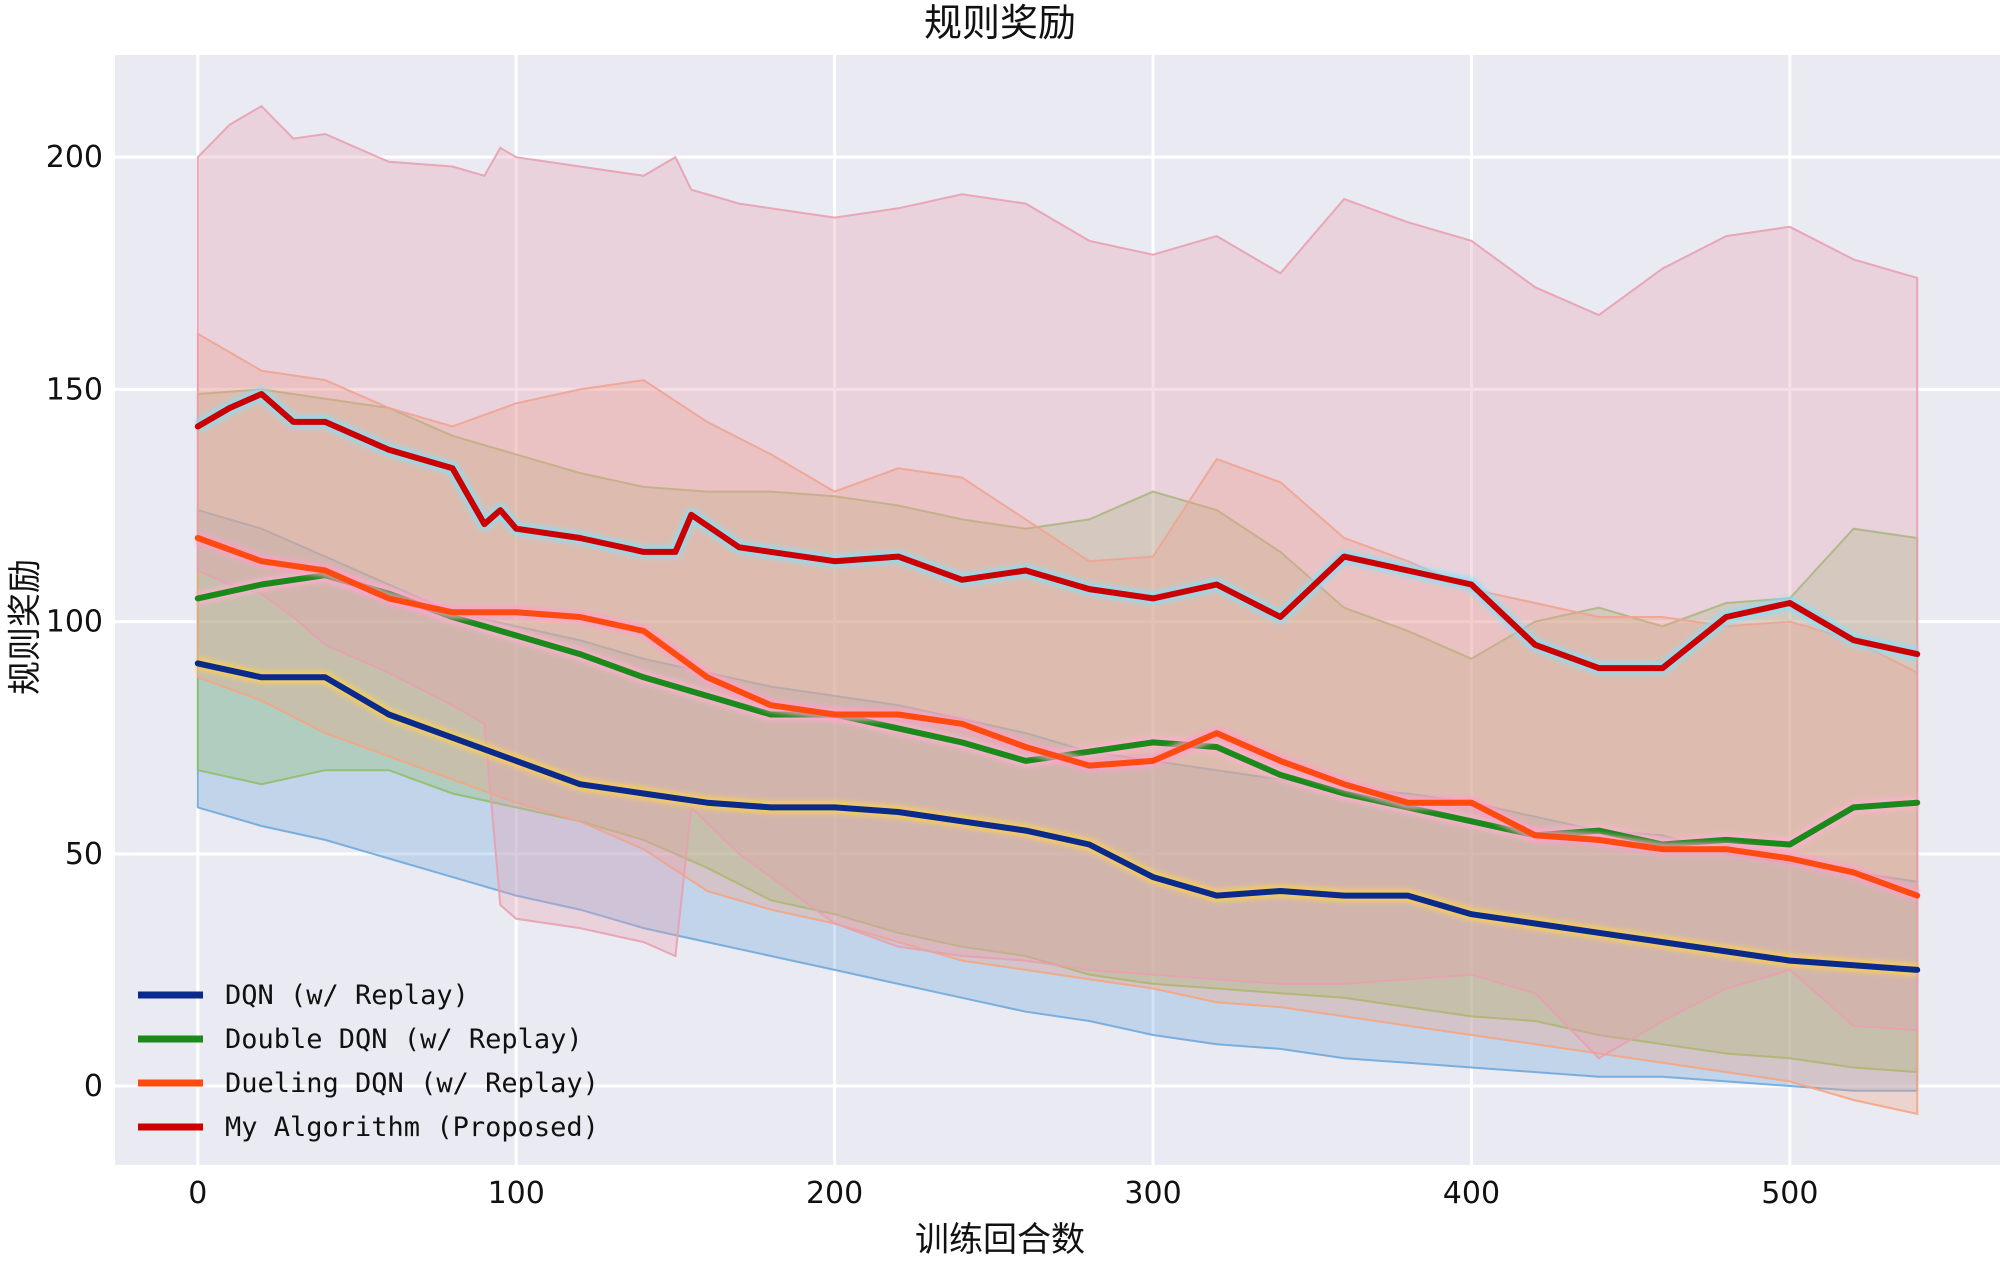  What do you see at coordinates (1471, 1193) in the screenshot?
I see `x-tick-label: 400` at bounding box center [1471, 1193].